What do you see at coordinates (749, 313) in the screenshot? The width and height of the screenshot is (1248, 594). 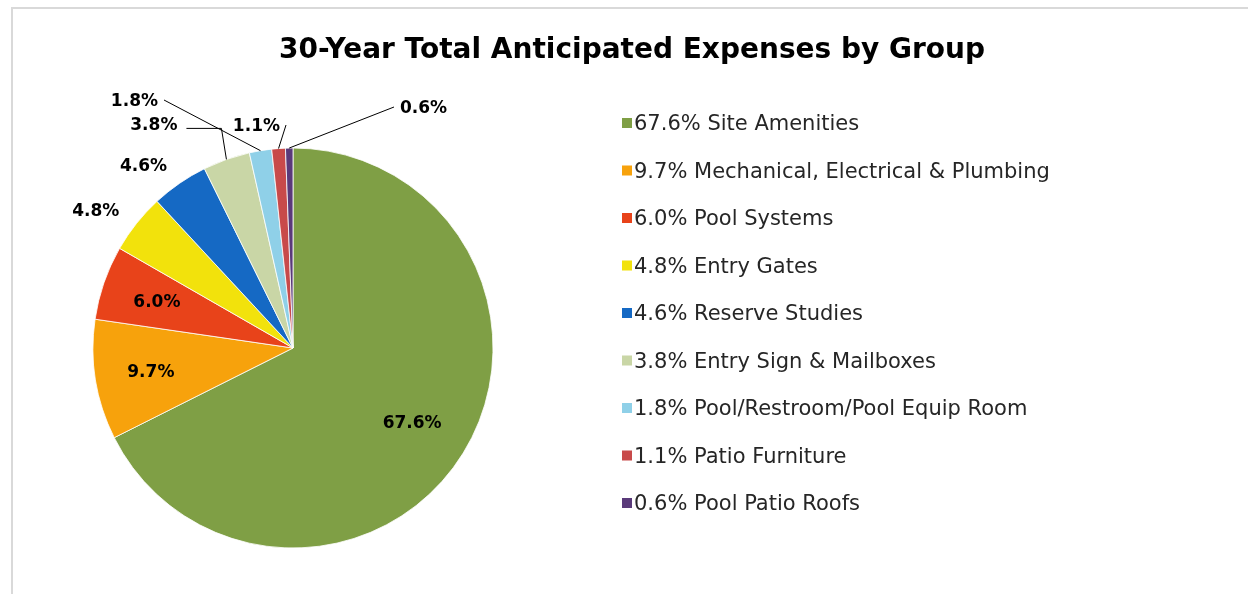 I see `legend-label: 4.6% Reserve Studies` at bounding box center [749, 313].